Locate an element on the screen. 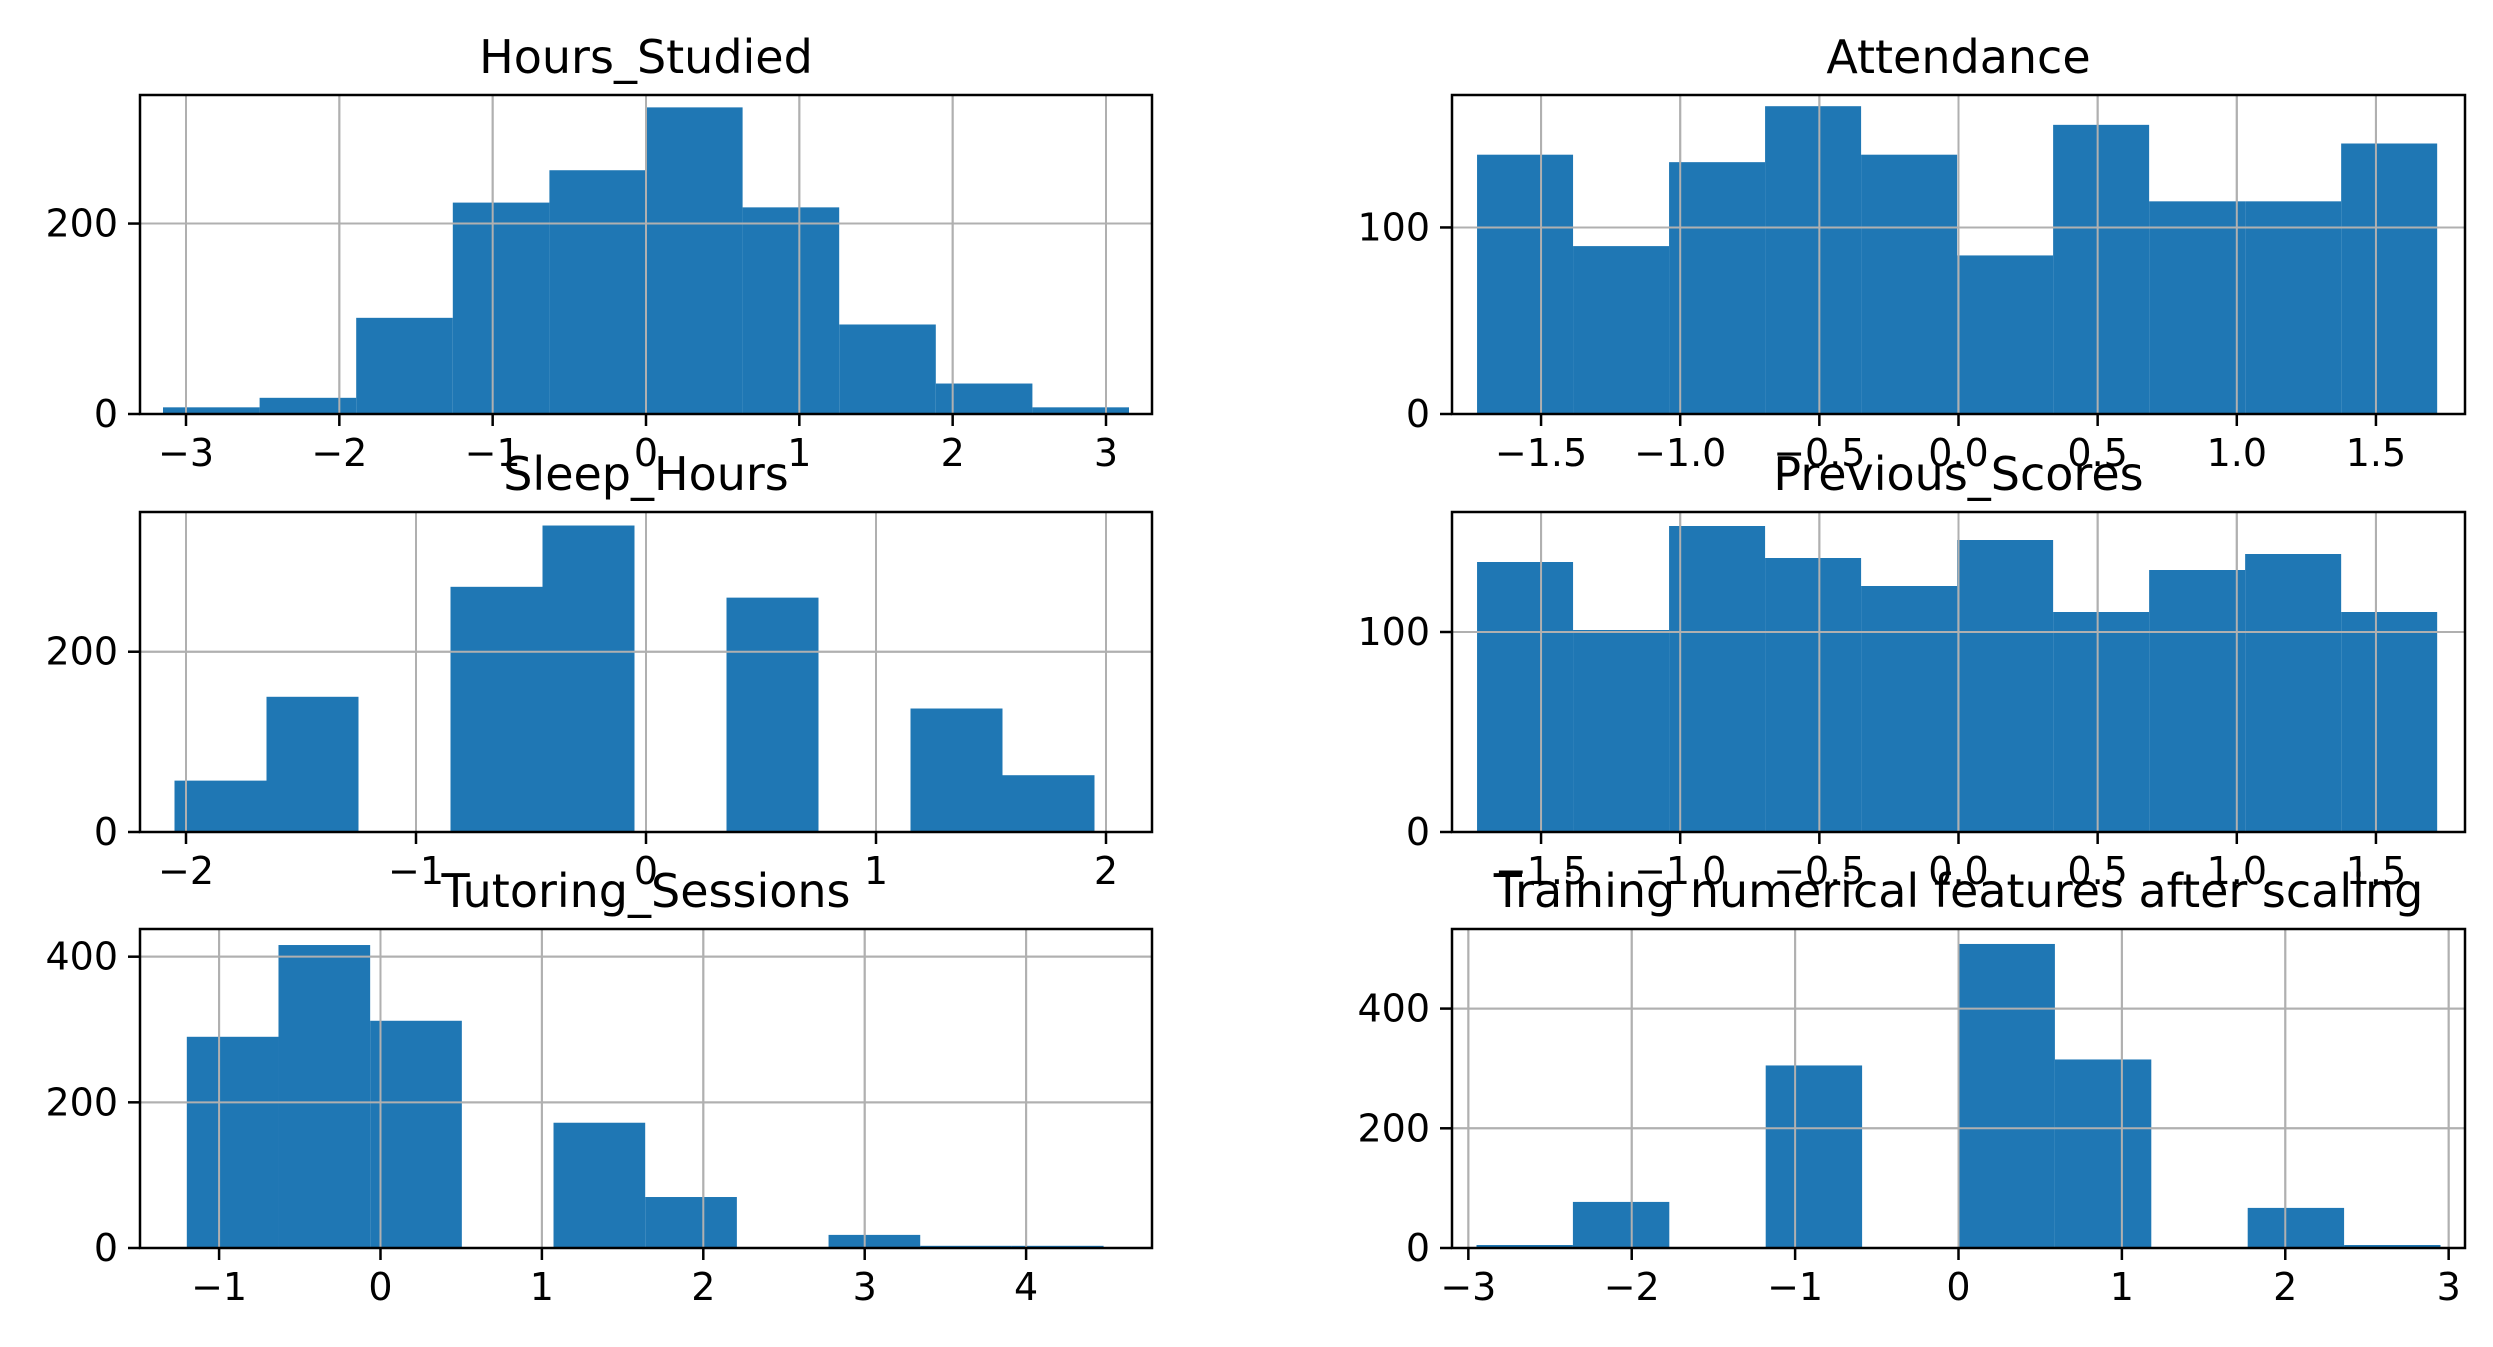 This screenshot has width=2493, height=1347. x-ticks: −1 0 1 2 3 4 is located at coordinates (614, 1278).